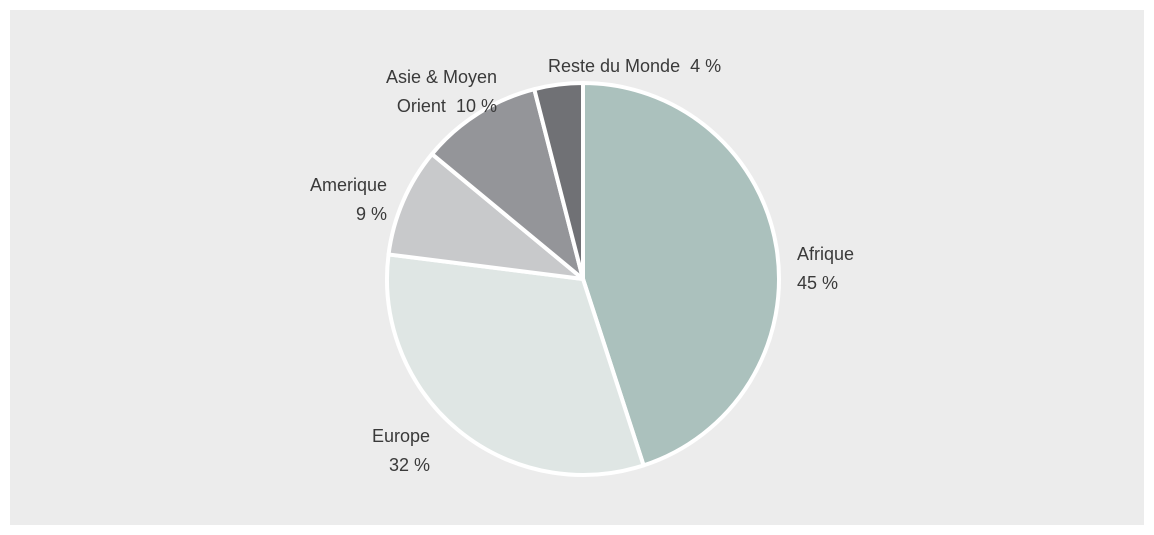  Describe the element at coordinates (614, 66) in the screenshot. I see `category-label: Reste du Monde` at that location.